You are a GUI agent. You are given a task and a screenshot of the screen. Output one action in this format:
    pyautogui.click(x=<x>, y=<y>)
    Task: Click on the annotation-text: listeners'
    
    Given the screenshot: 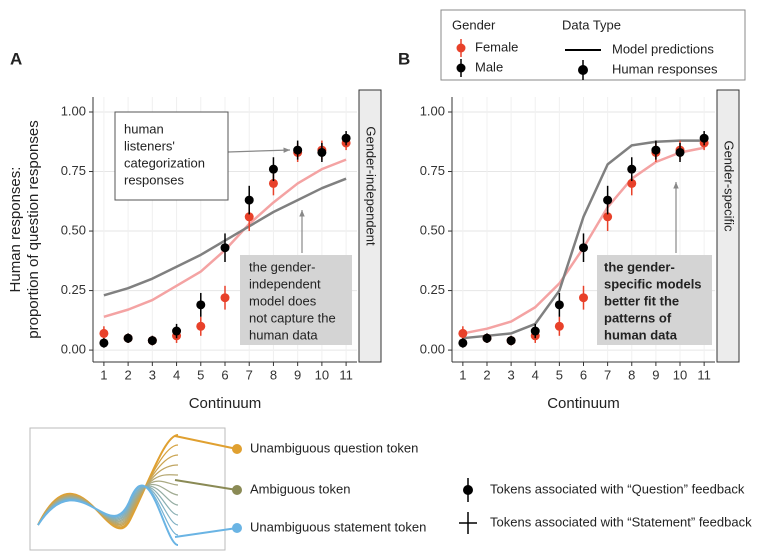 What is the action you would take?
    pyautogui.click(x=149, y=145)
    